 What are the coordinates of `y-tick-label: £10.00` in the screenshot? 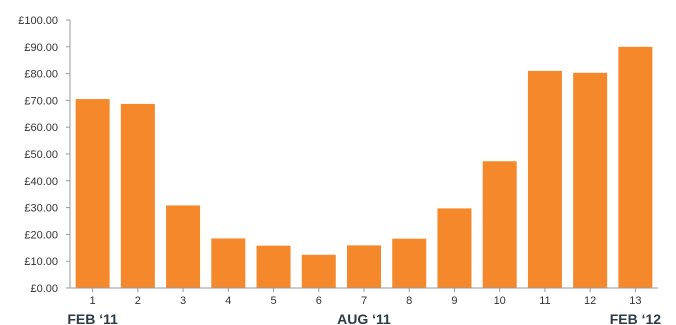 It's located at (41, 262).